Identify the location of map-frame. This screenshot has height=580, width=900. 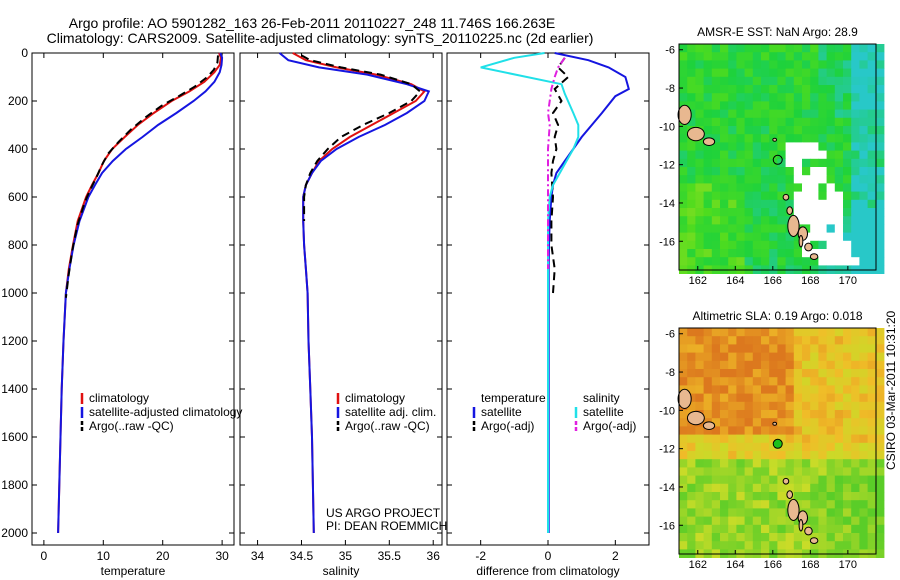
(777, 157).